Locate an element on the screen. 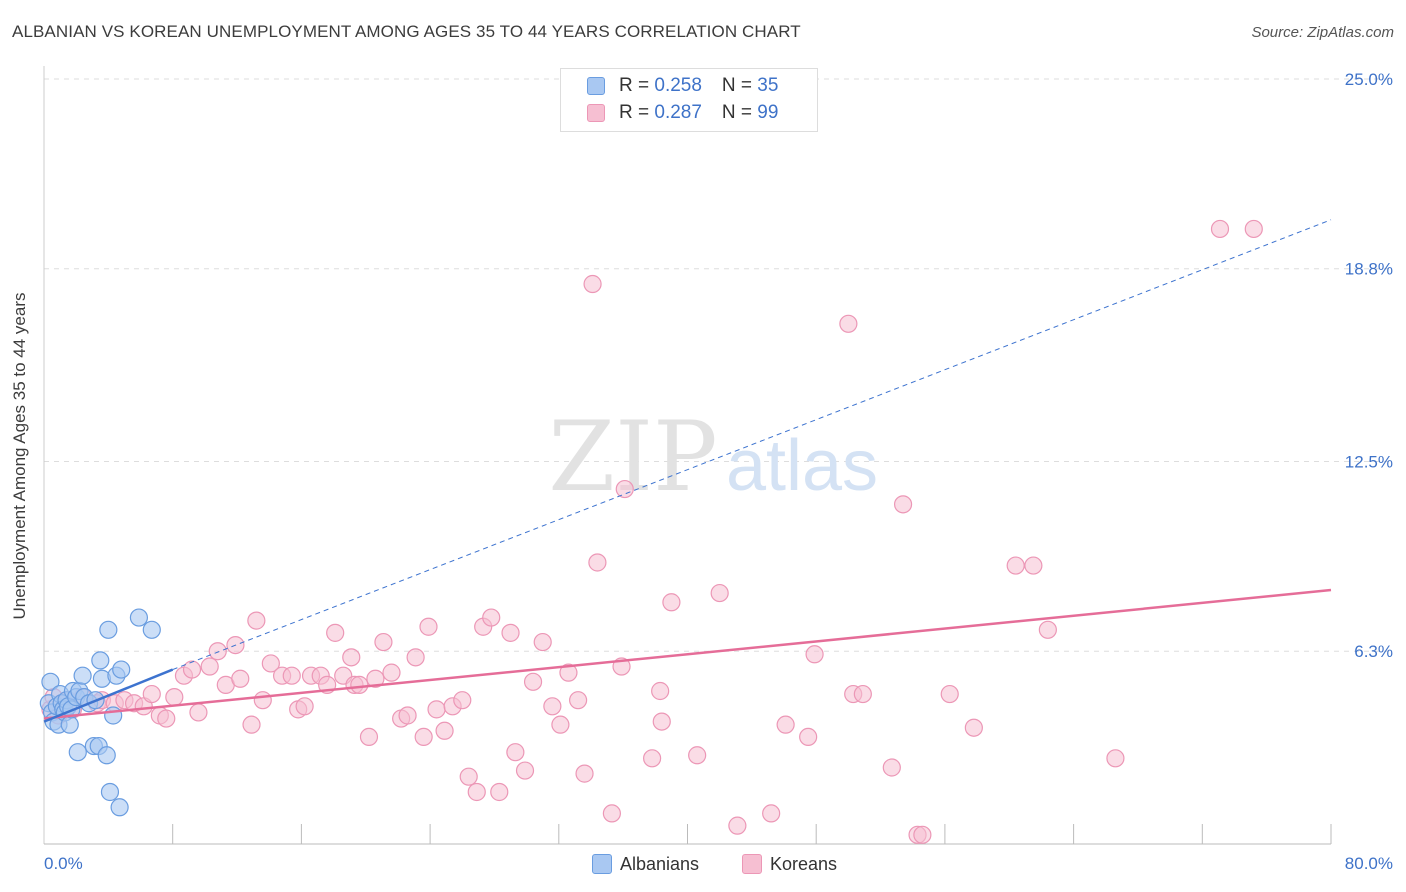 The height and width of the screenshot is (892, 1406). legend-n-value-albanians: 35 is located at coordinates (768, 85).